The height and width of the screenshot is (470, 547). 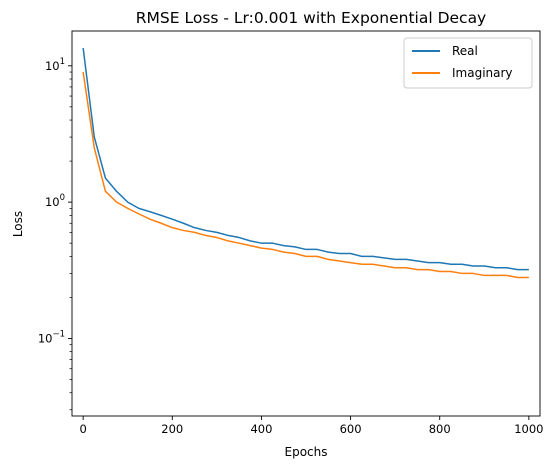 I want to click on y-tick-label: 10⁻¹, so click(x=51, y=337).